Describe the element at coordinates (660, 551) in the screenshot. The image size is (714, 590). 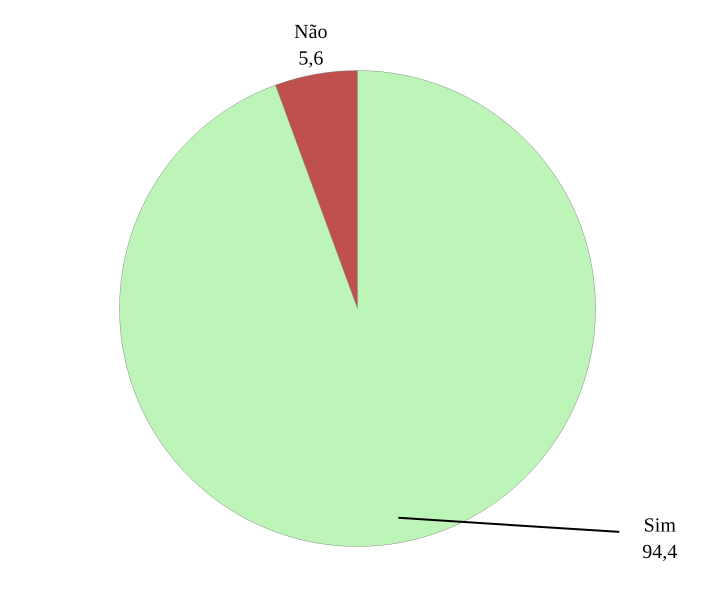
I see `data-label: 94,4` at that location.